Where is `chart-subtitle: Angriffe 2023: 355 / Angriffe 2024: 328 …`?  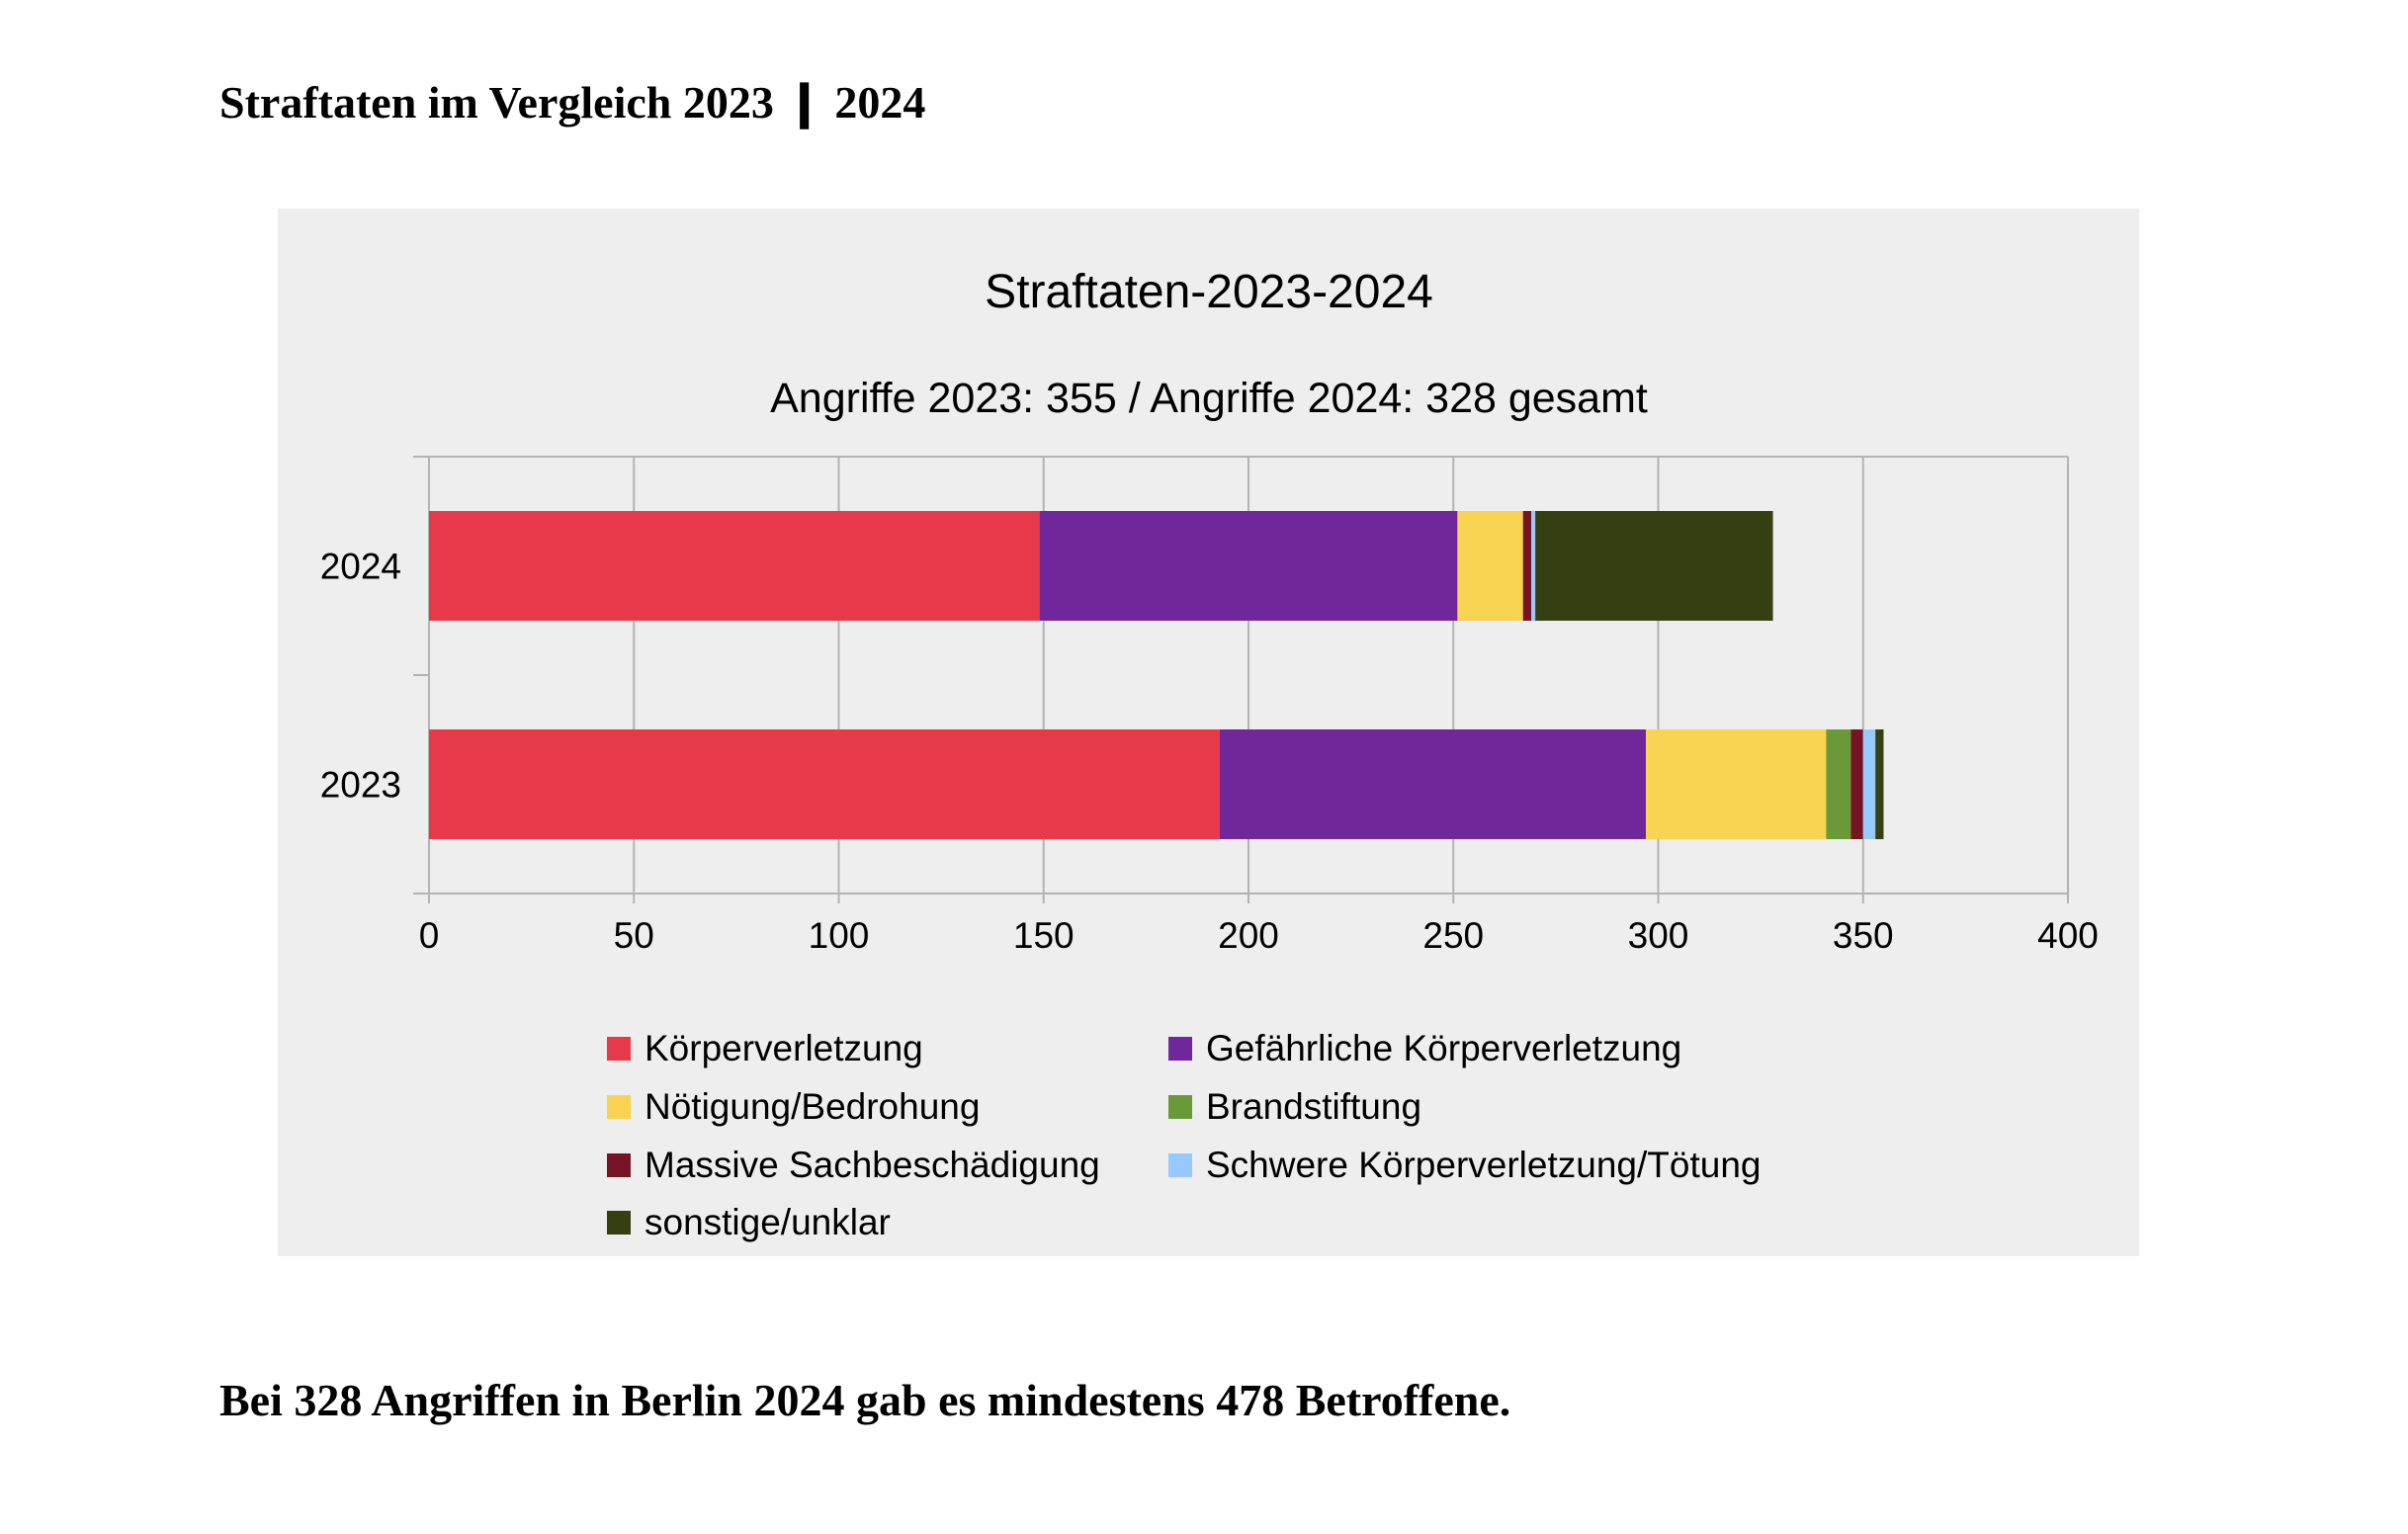 chart-subtitle: Angriffe 2023: 355 / Angriffe 2024: 328 … is located at coordinates (1209, 399).